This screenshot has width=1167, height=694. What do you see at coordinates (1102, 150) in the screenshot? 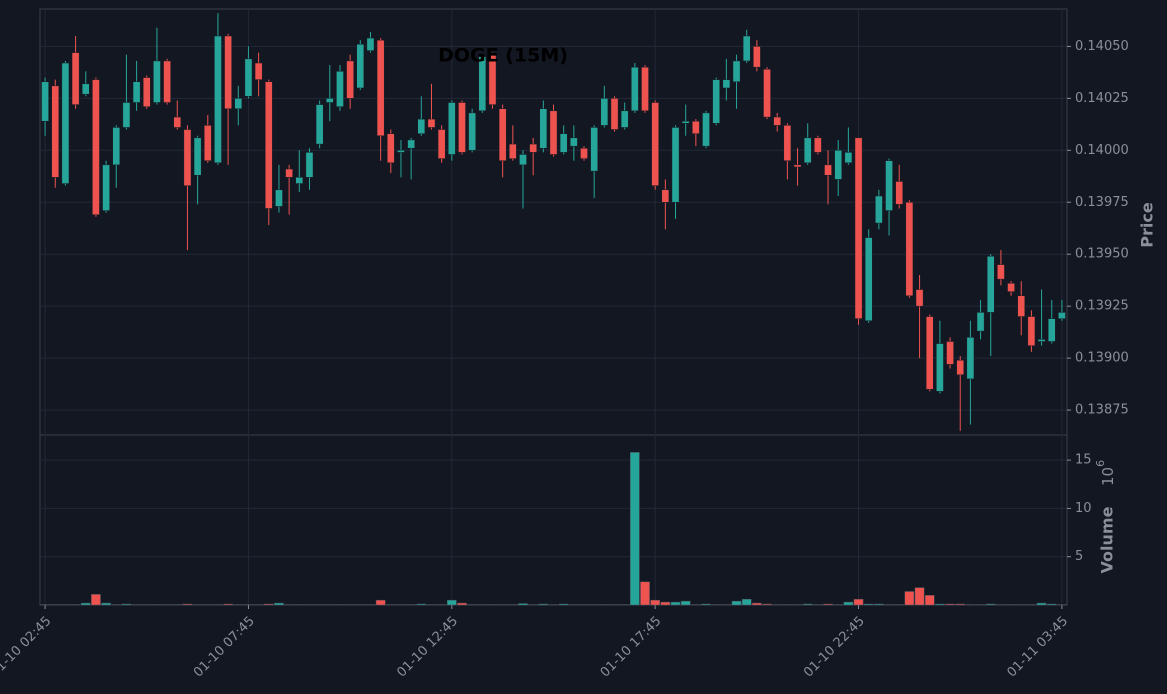
I see `y-tick-label: 0.14000` at bounding box center [1102, 150].